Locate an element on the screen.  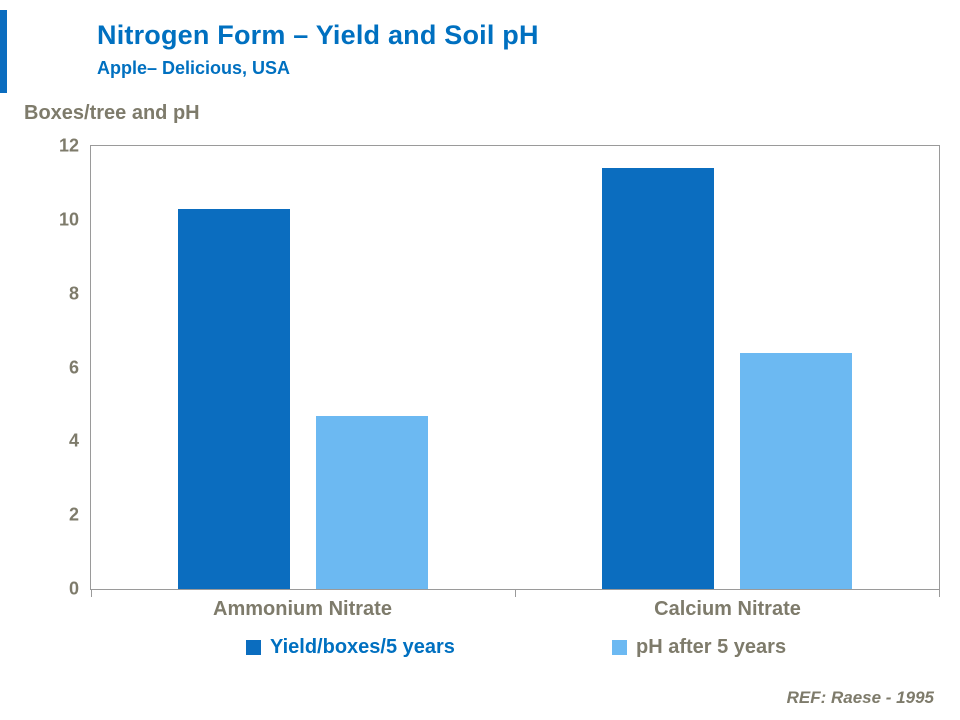
bar-ph-ammonium-nitrate is located at coordinates (372, 502).